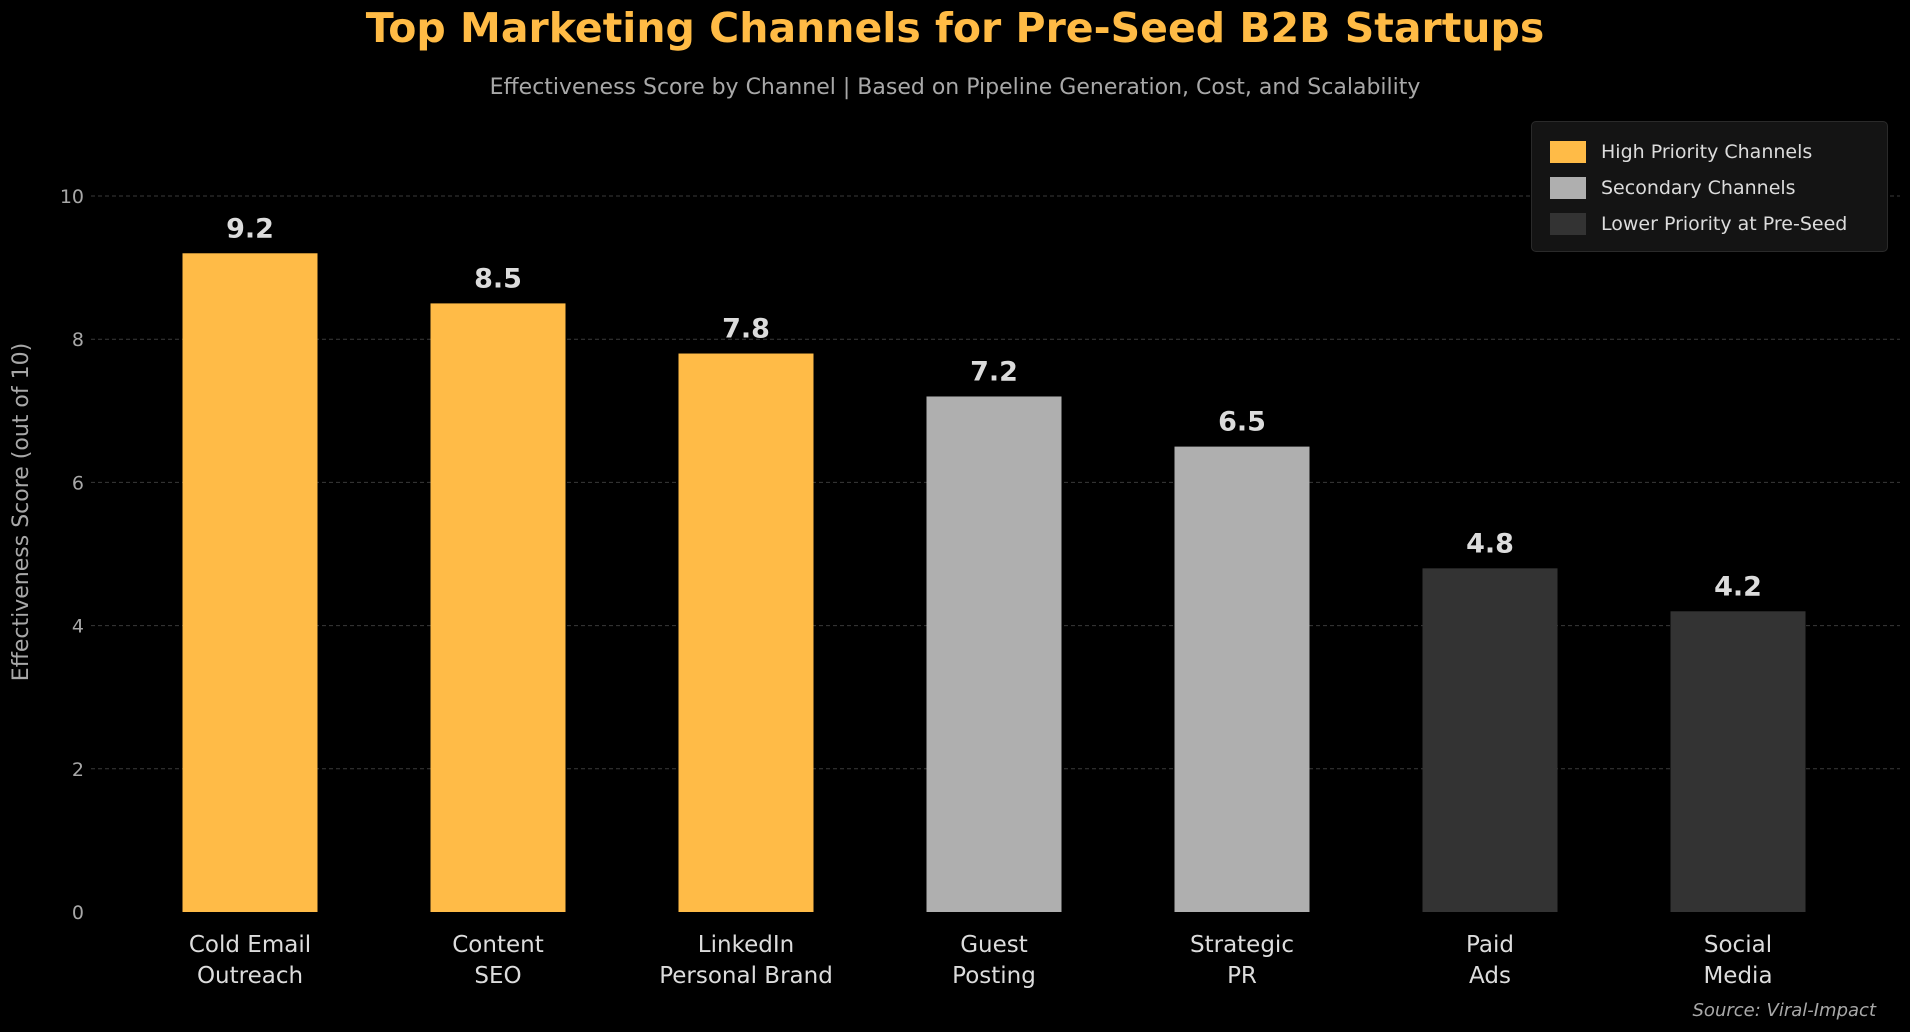  I want to click on legend-item-high-priority: High Priority Channels, so click(1681, 152).